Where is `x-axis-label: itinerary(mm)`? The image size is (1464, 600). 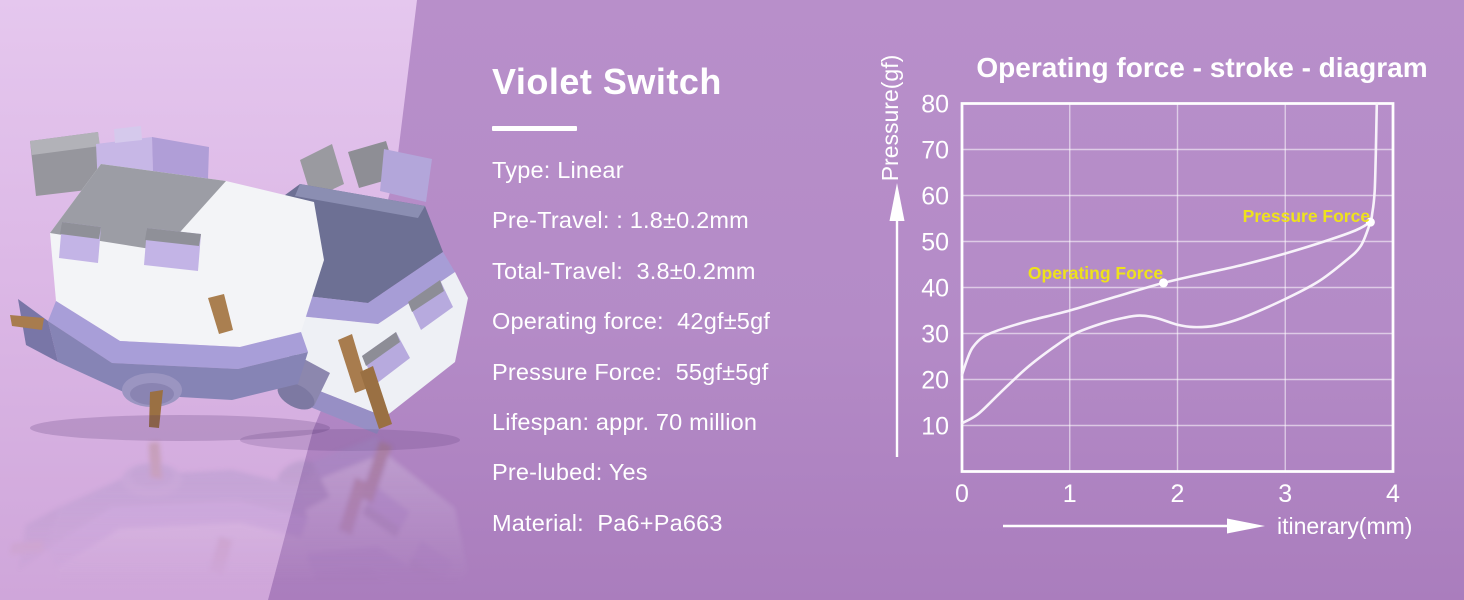
x-axis-label: itinerary(mm) is located at coordinates (1344, 526).